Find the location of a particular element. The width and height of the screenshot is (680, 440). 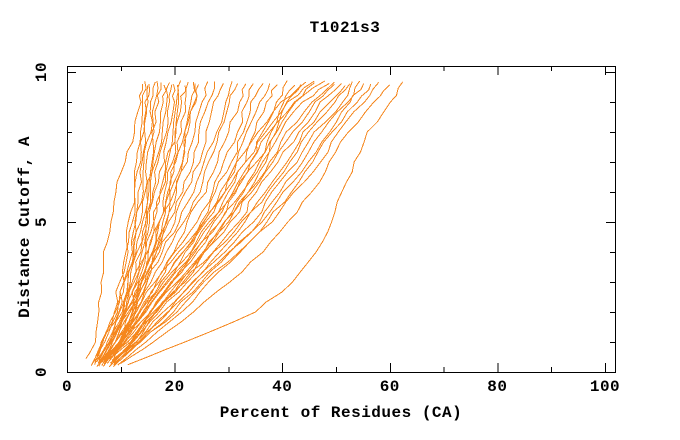

x-tick-label: 60 is located at coordinates (390, 387).